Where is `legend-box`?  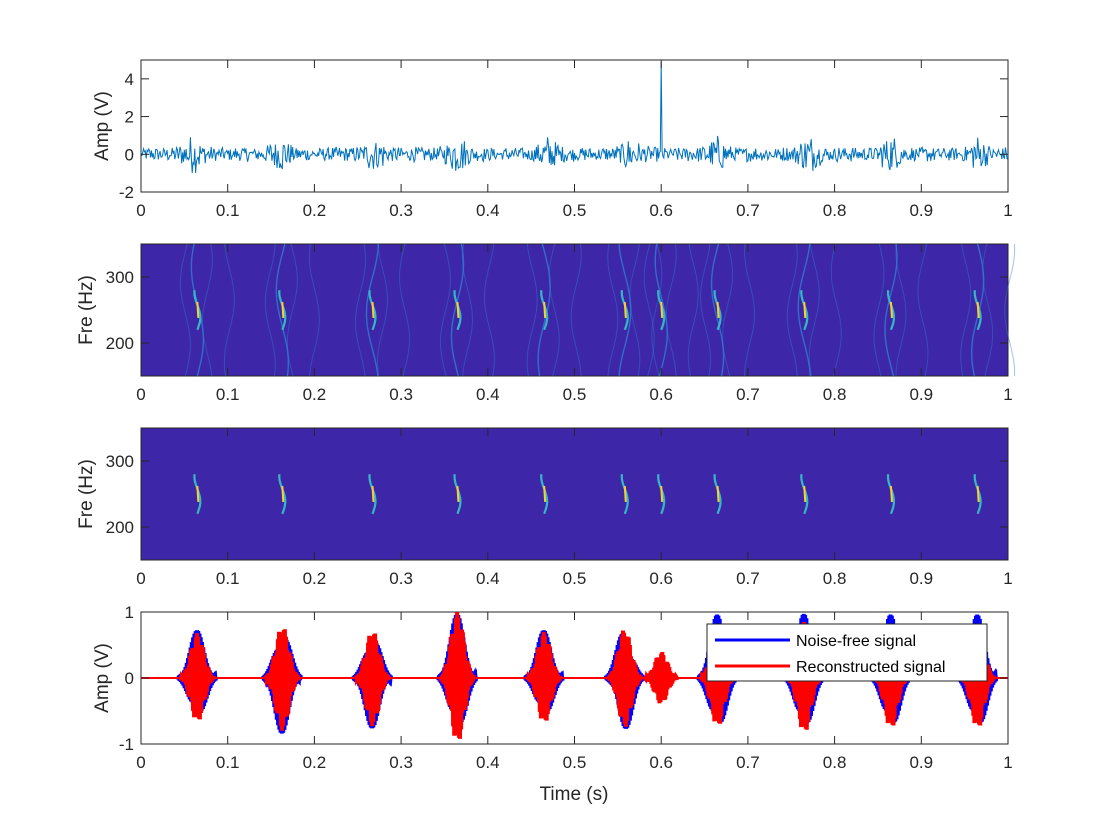 legend-box is located at coordinates (847, 652).